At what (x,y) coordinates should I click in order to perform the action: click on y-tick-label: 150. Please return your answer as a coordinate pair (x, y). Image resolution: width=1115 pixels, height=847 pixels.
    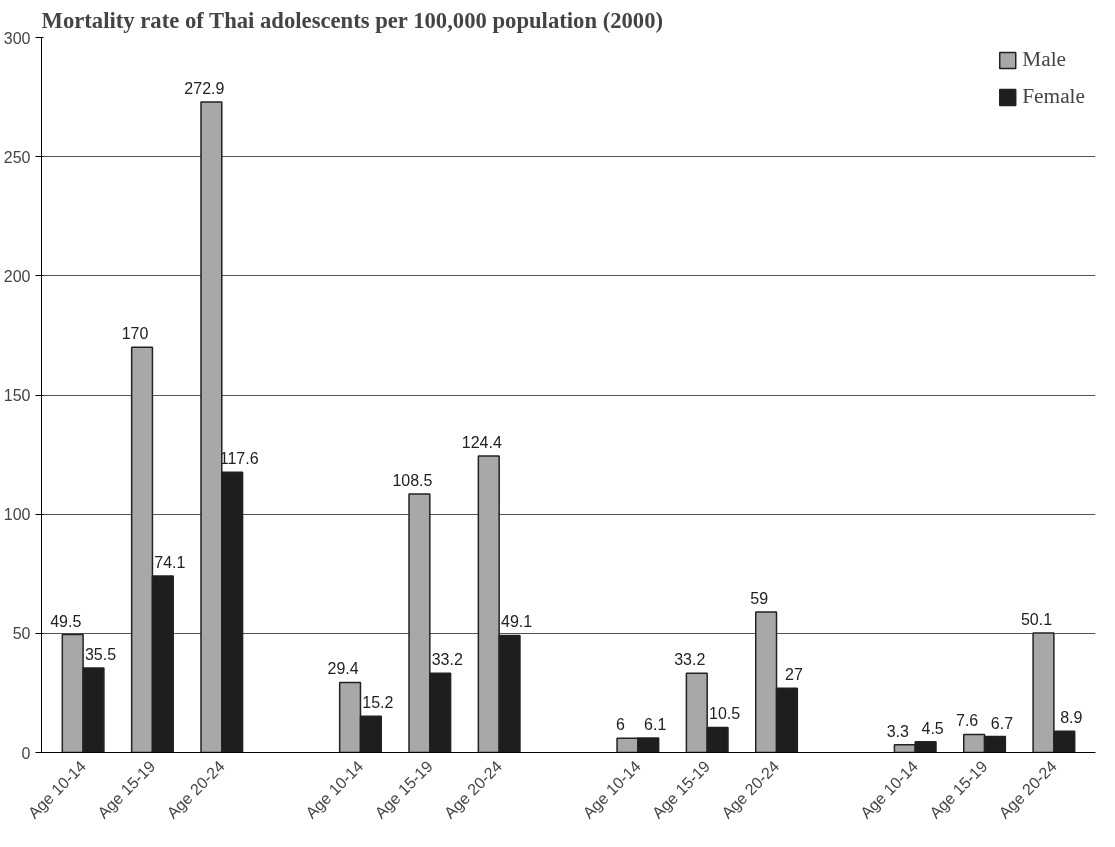
    Looking at the image, I should click on (17, 395).